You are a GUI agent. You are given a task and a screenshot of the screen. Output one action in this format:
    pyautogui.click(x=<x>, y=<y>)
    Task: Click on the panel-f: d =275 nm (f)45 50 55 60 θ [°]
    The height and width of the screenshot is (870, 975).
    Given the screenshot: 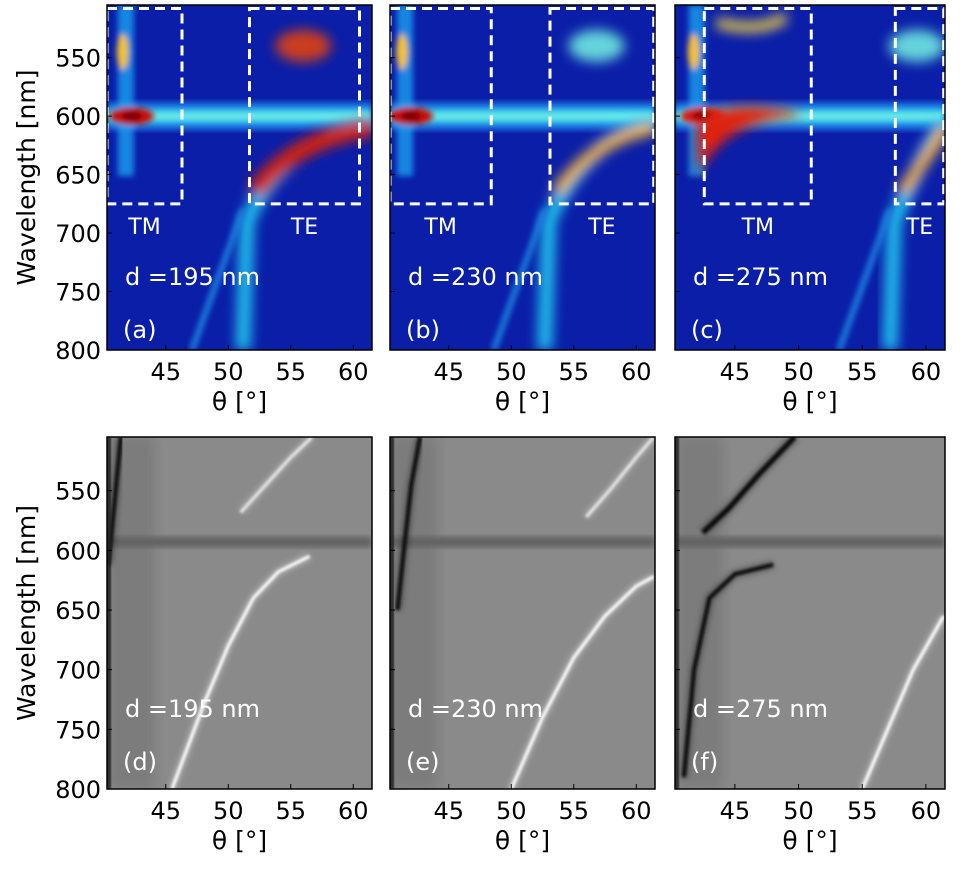 What is the action you would take?
    pyautogui.click(x=810, y=645)
    